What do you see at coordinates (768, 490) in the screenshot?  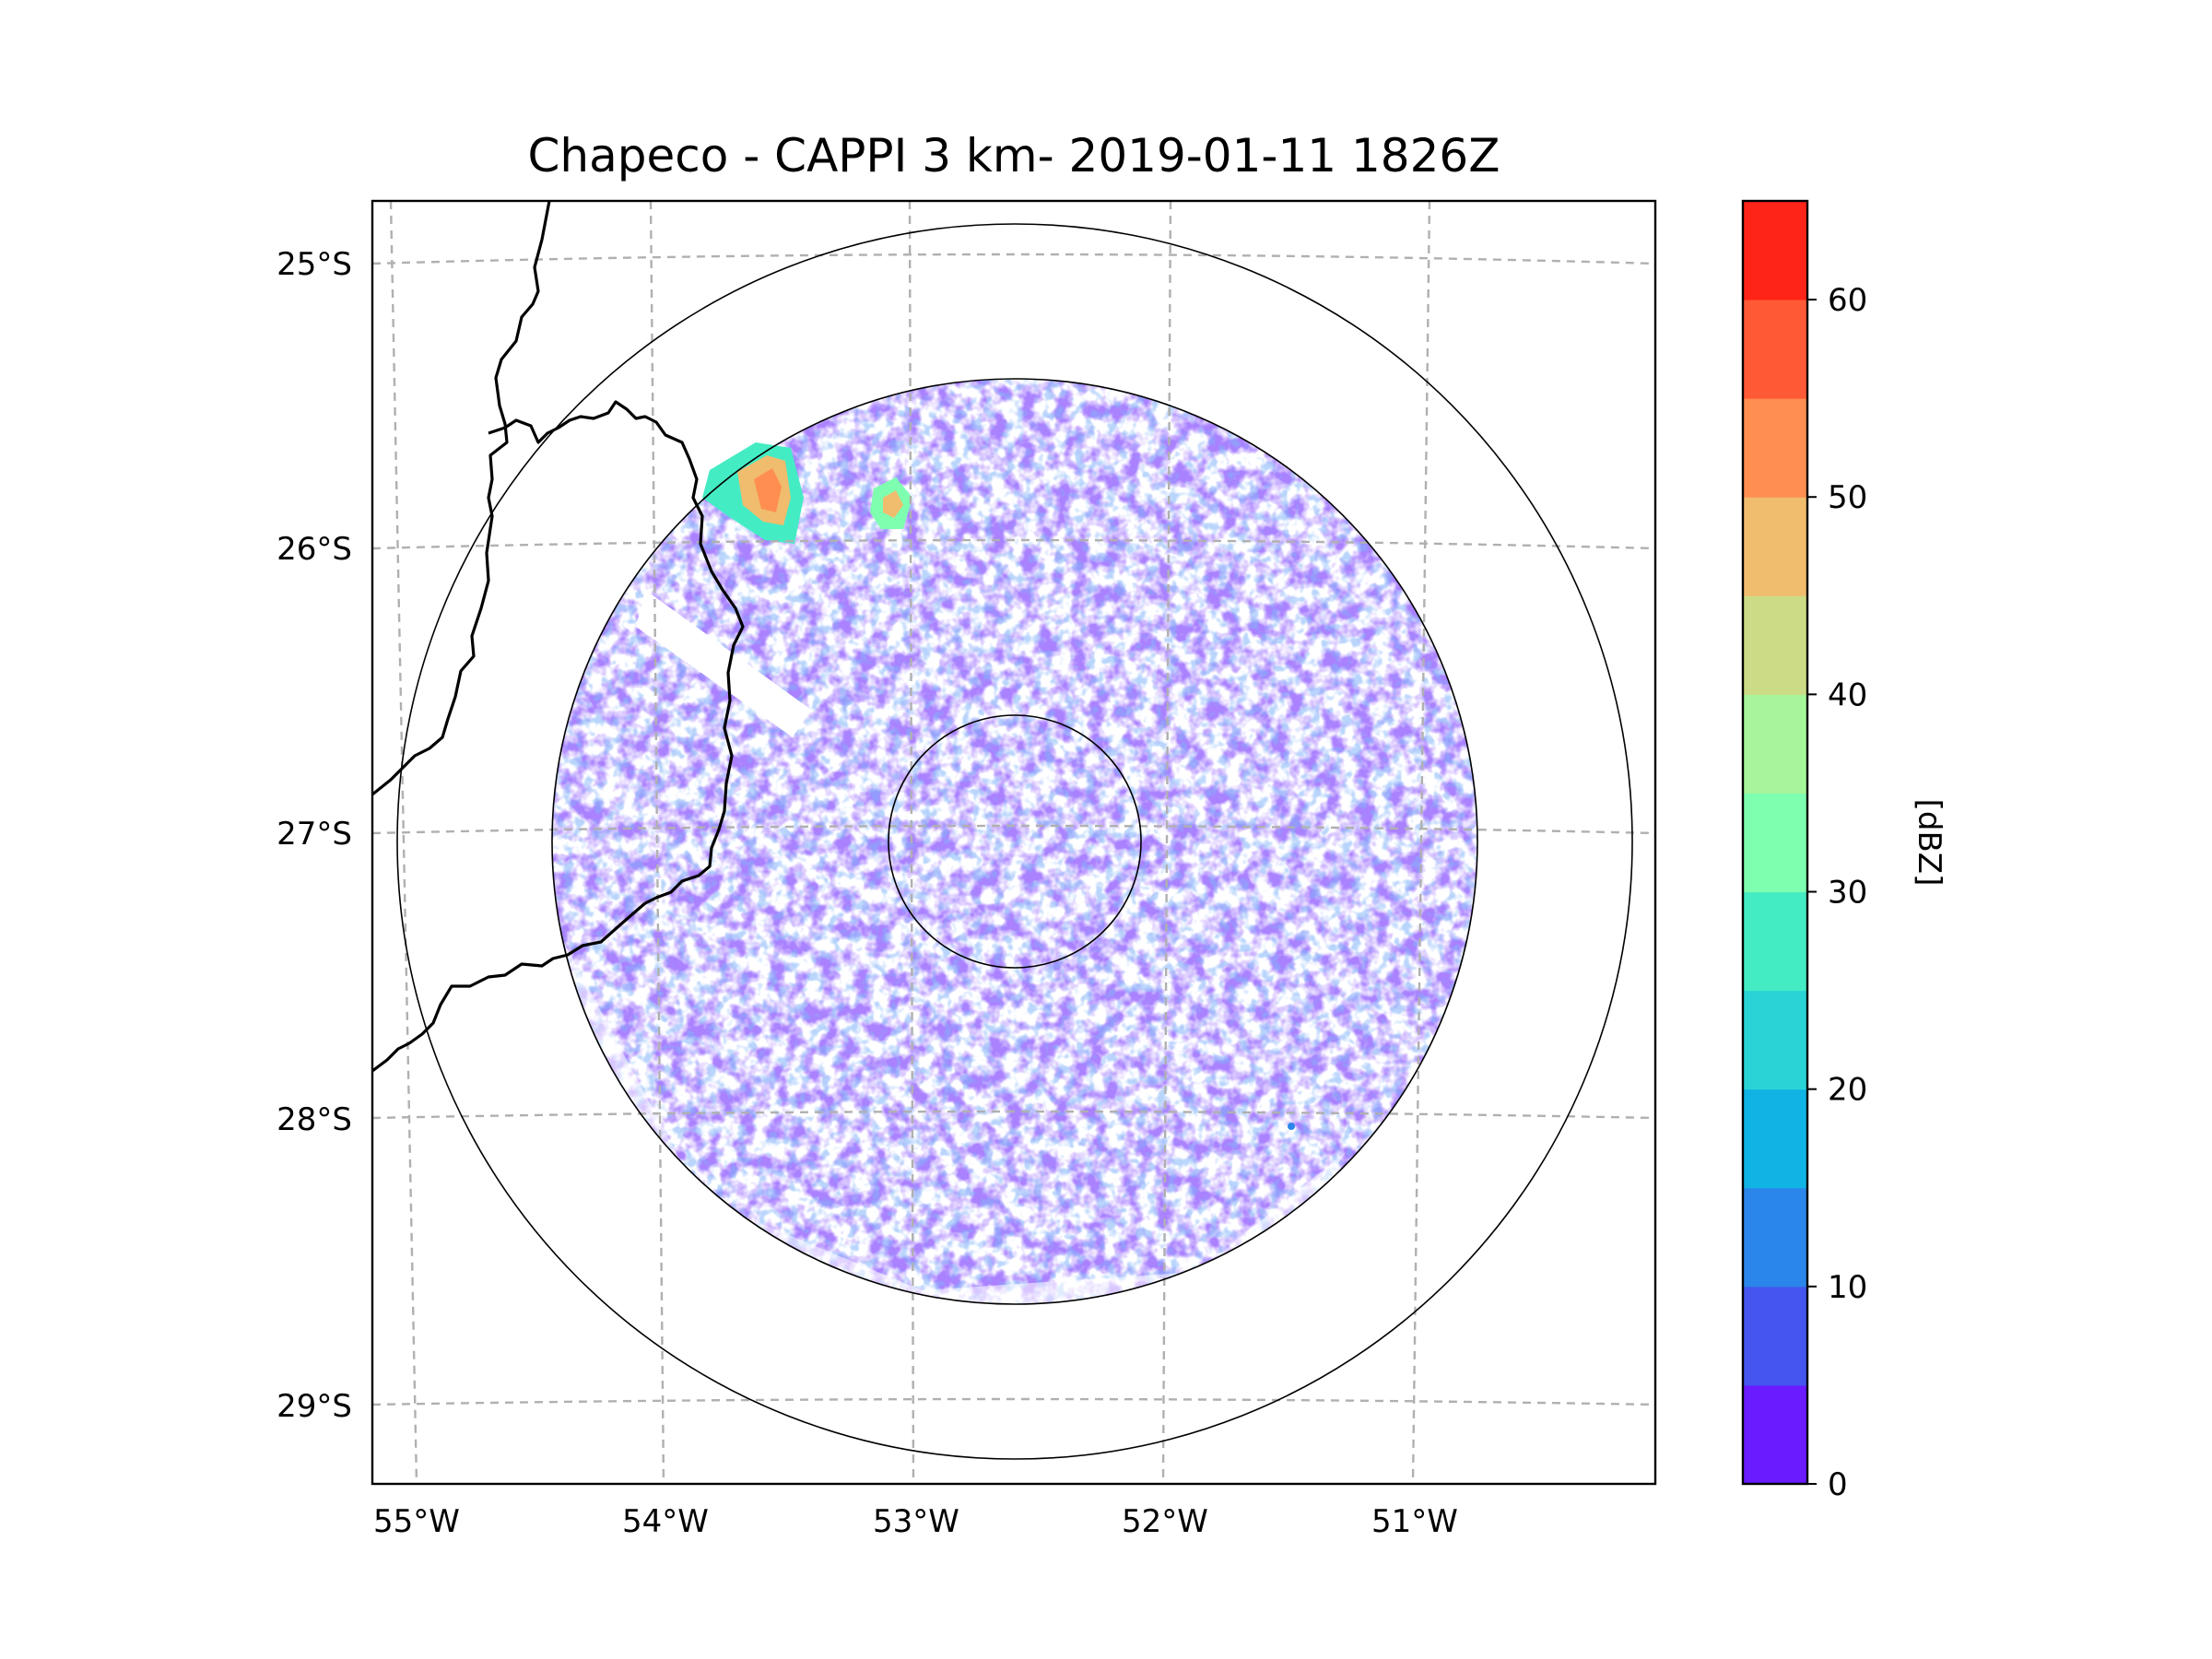 I see `cell-core-red` at bounding box center [768, 490].